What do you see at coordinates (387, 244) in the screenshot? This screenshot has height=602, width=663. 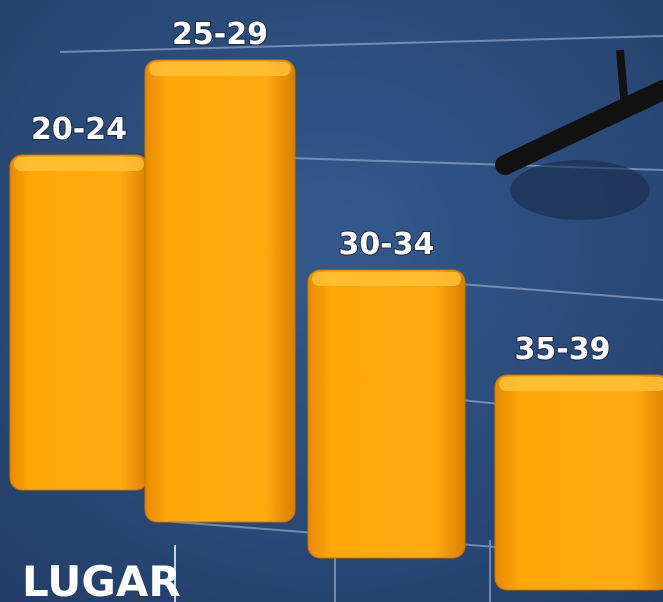 I see `bar-label: 30-34` at bounding box center [387, 244].